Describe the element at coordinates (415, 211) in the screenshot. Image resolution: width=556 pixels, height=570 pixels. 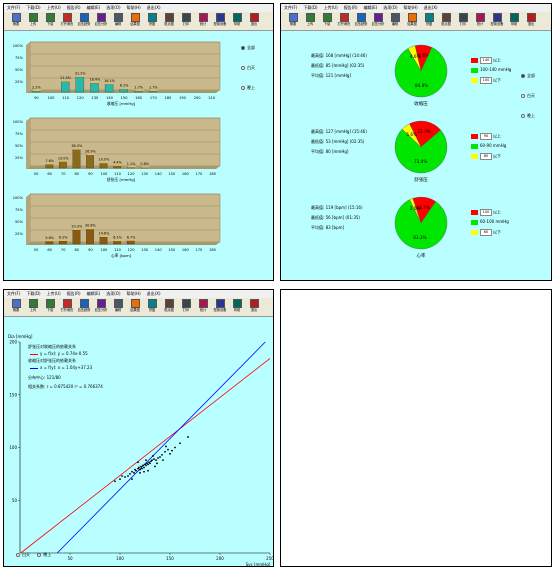
I see `pie-slice` at that location.